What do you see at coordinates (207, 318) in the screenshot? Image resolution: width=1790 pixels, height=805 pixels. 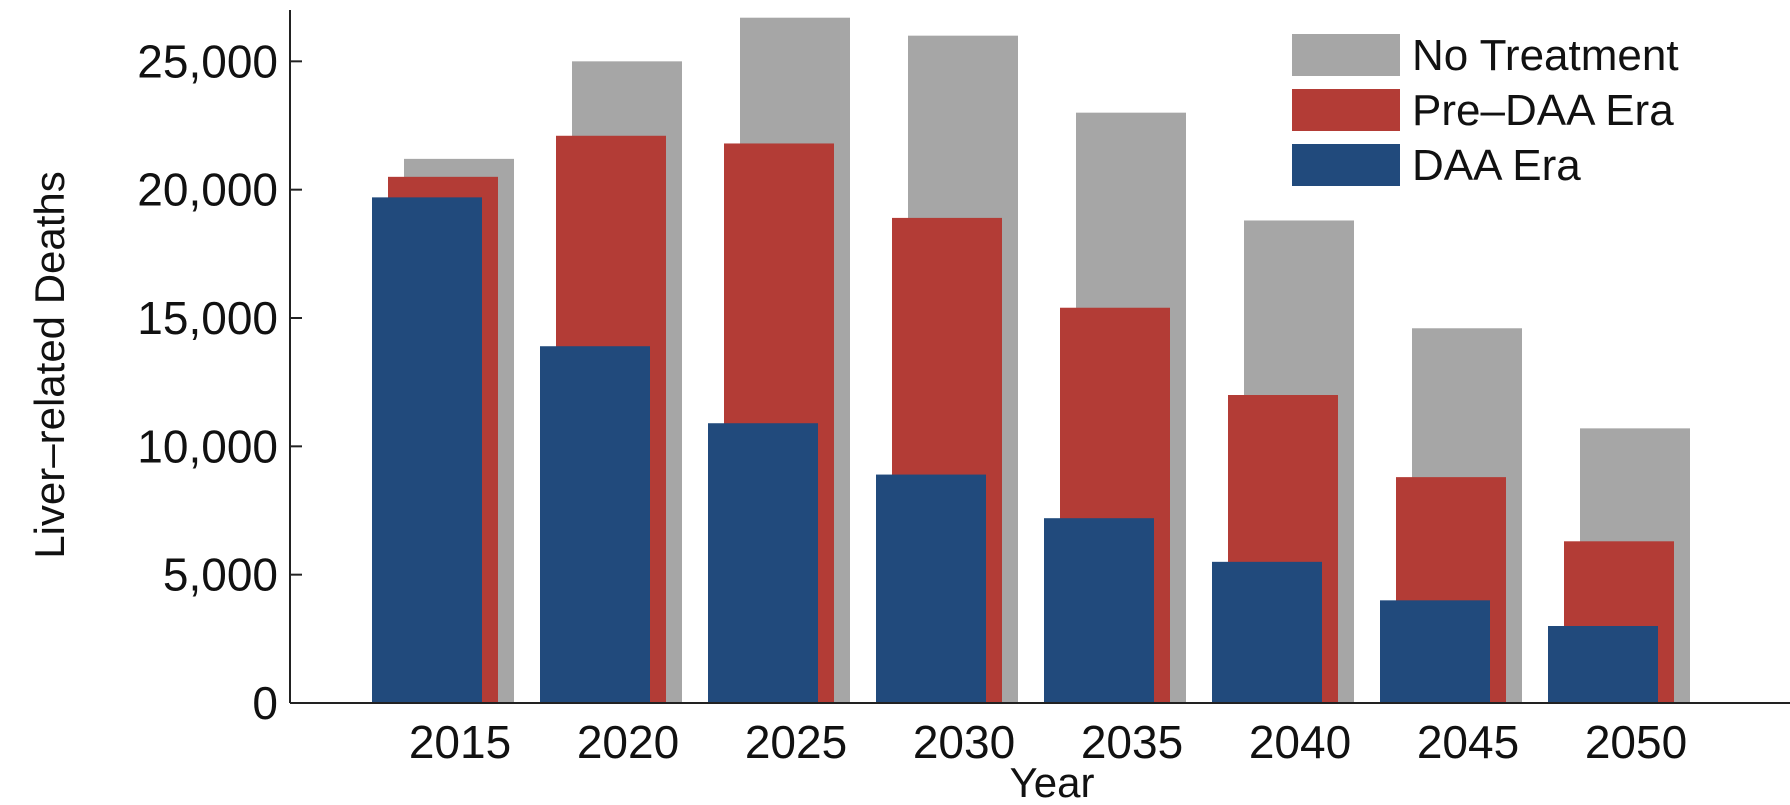 I see `y-tick-label: 15,000` at bounding box center [207, 318].